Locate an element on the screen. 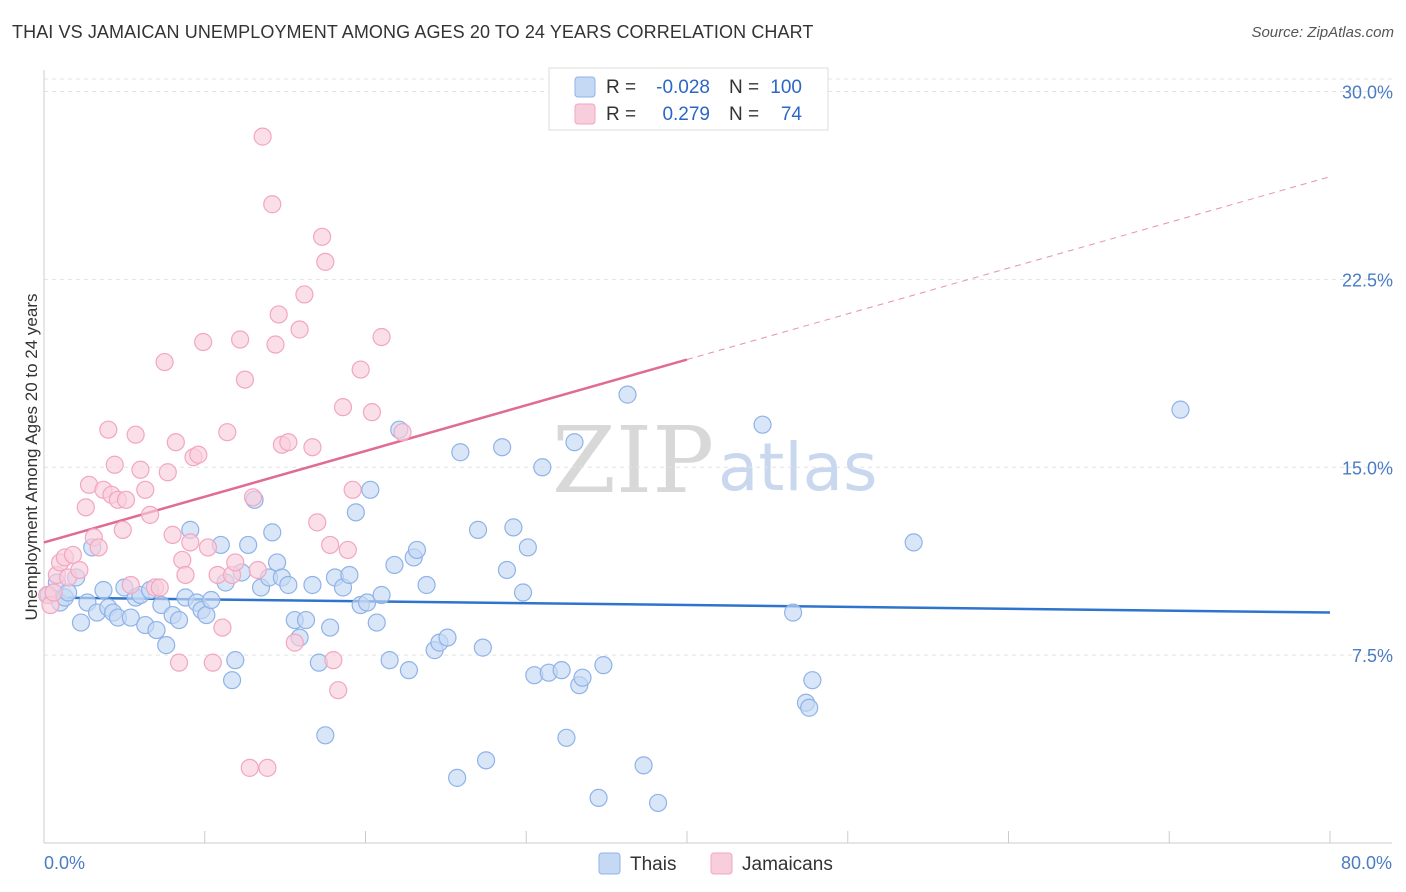 The image size is (1406, 892). legend-n-value-thais: 100 is located at coordinates (786, 87).